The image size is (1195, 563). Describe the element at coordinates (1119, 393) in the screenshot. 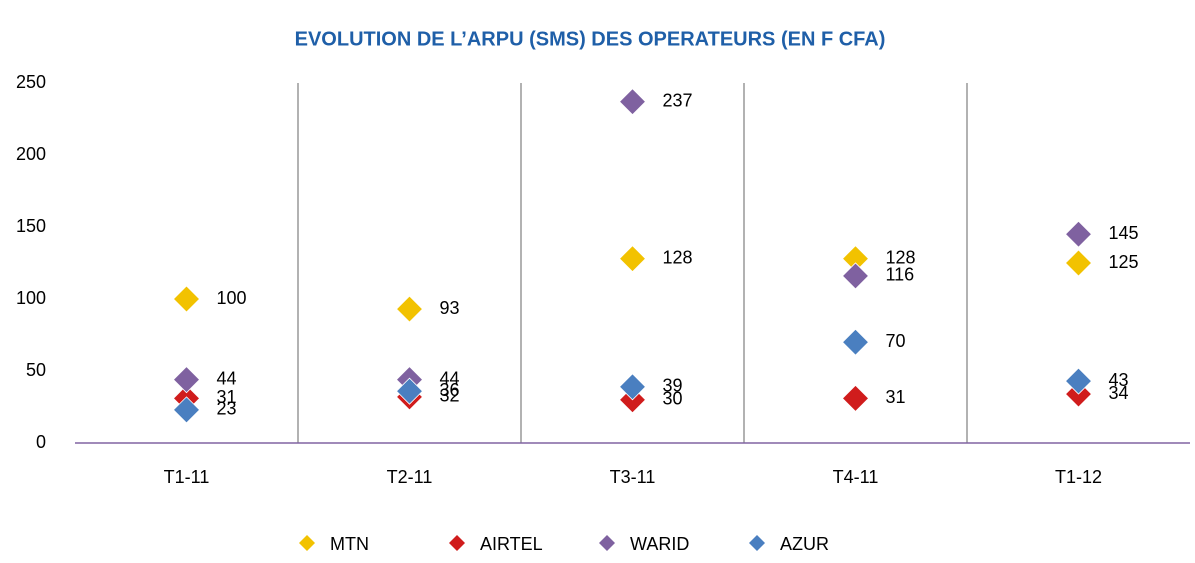

I see `data-label: 34` at that location.